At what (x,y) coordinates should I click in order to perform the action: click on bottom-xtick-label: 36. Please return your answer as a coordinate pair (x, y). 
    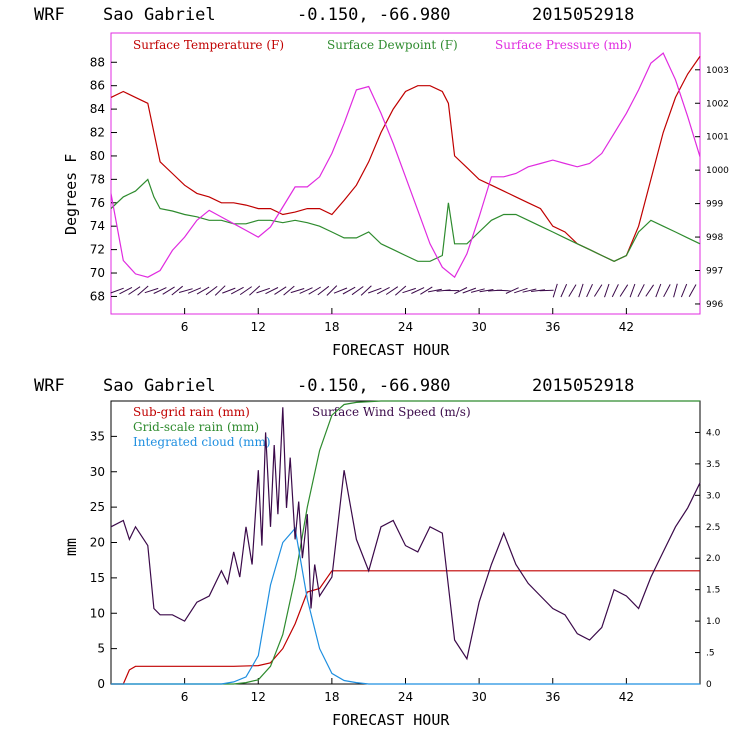
    Looking at the image, I should click on (552, 697).